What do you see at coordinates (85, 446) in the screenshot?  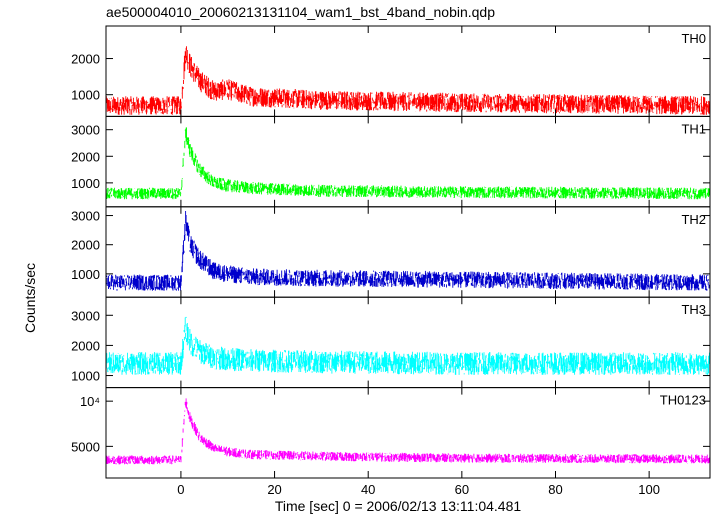 I see `y-tick-label: 5000` at bounding box center [85, 446].